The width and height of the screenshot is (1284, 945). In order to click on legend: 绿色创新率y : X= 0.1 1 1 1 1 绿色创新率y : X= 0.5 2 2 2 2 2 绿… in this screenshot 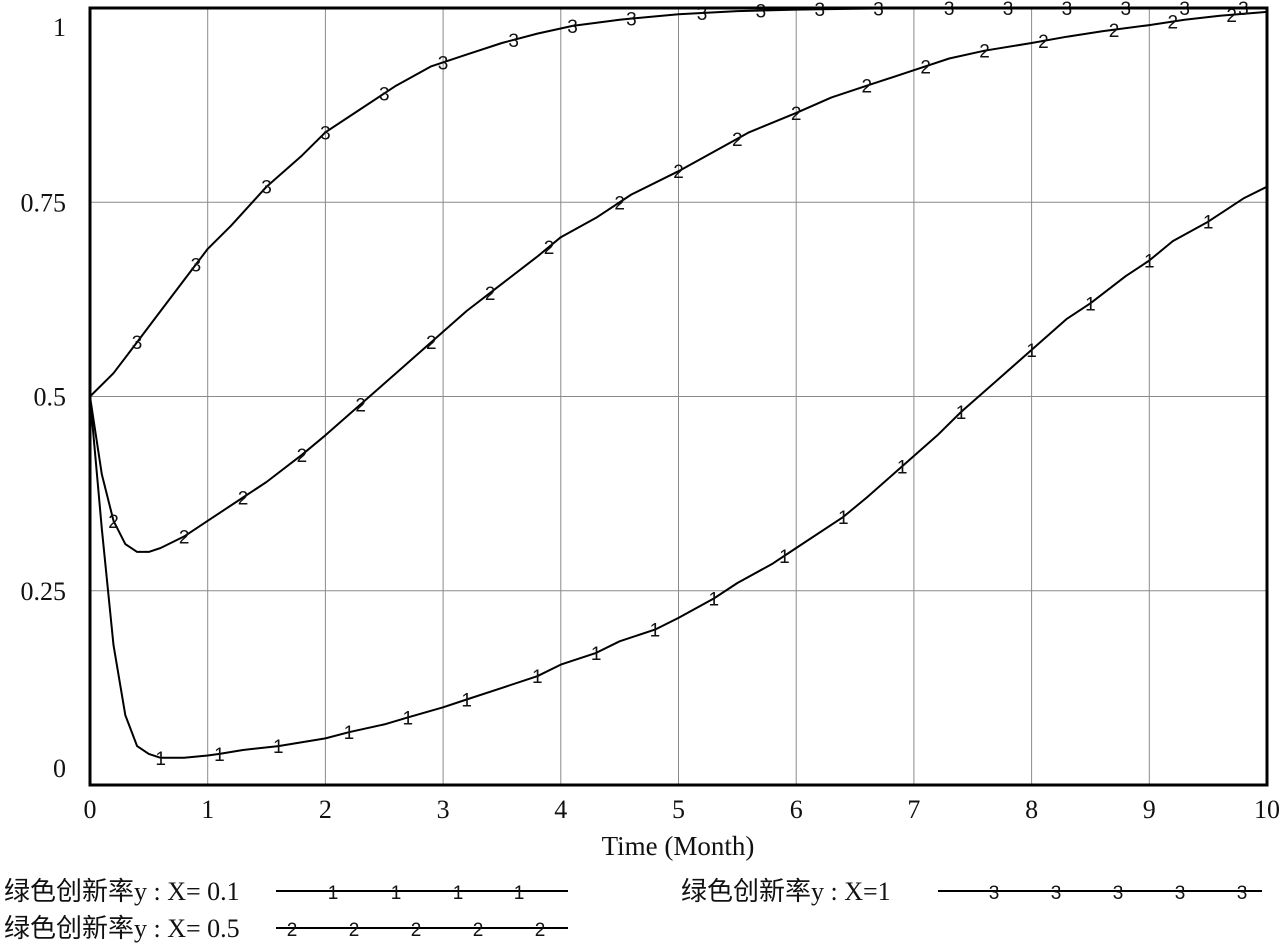, I will do `click(633, 910)`.